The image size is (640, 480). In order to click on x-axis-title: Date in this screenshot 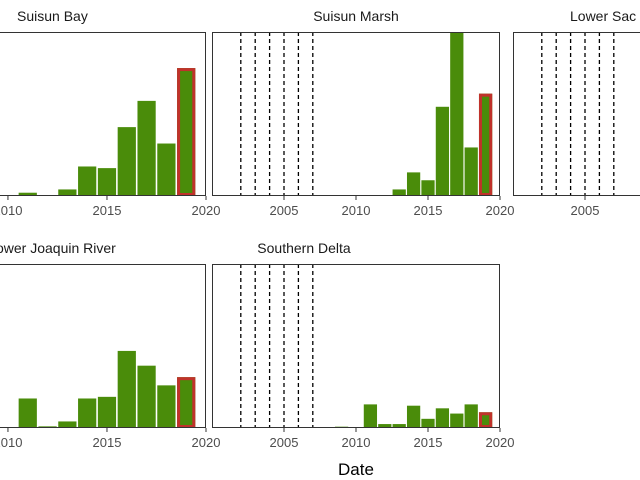, I will do `click(356, 469)`.